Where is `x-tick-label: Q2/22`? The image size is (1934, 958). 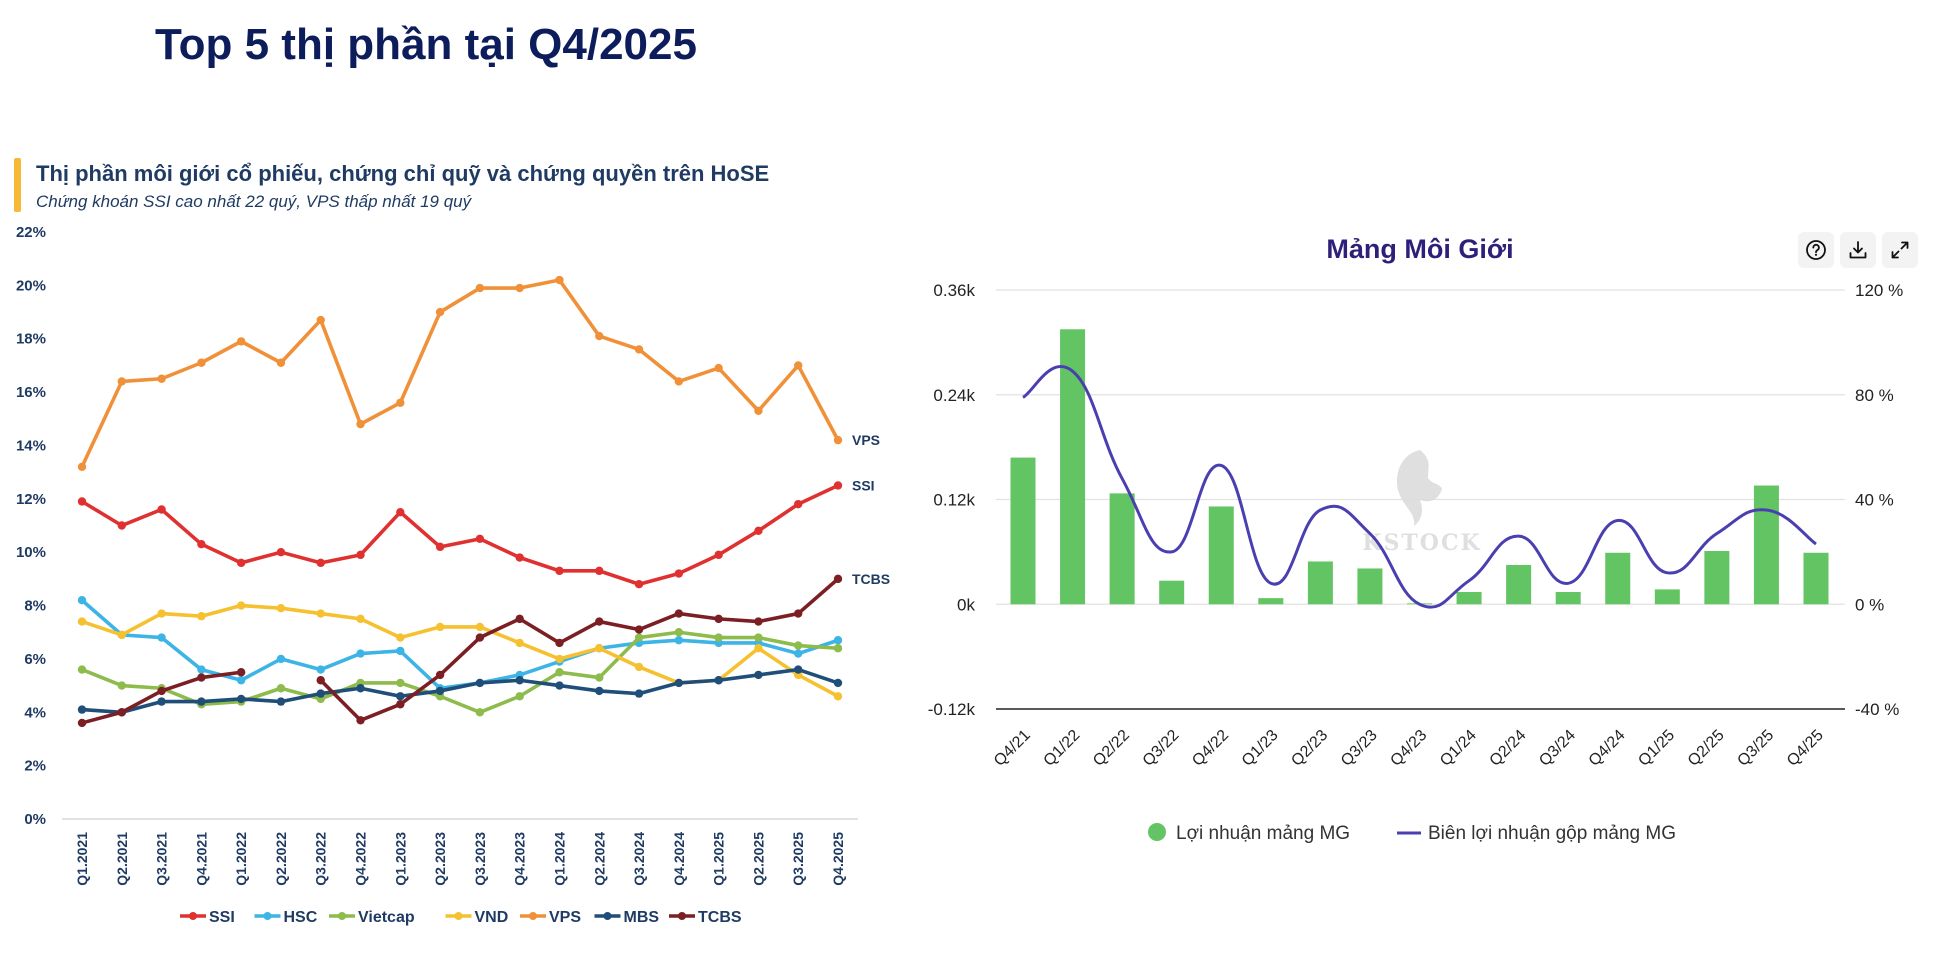
x-tick-label: Q2/22 is located at coordinates (1111, 748).